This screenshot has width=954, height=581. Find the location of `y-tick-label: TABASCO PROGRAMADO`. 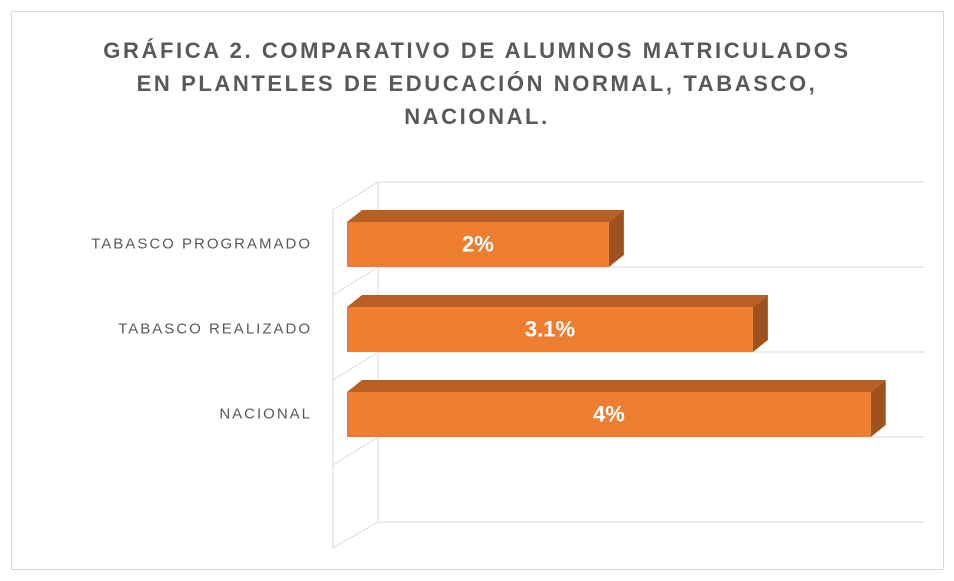

y-tick-label: TABASCO PROGRAMADO is located at coordinates (201, 243).